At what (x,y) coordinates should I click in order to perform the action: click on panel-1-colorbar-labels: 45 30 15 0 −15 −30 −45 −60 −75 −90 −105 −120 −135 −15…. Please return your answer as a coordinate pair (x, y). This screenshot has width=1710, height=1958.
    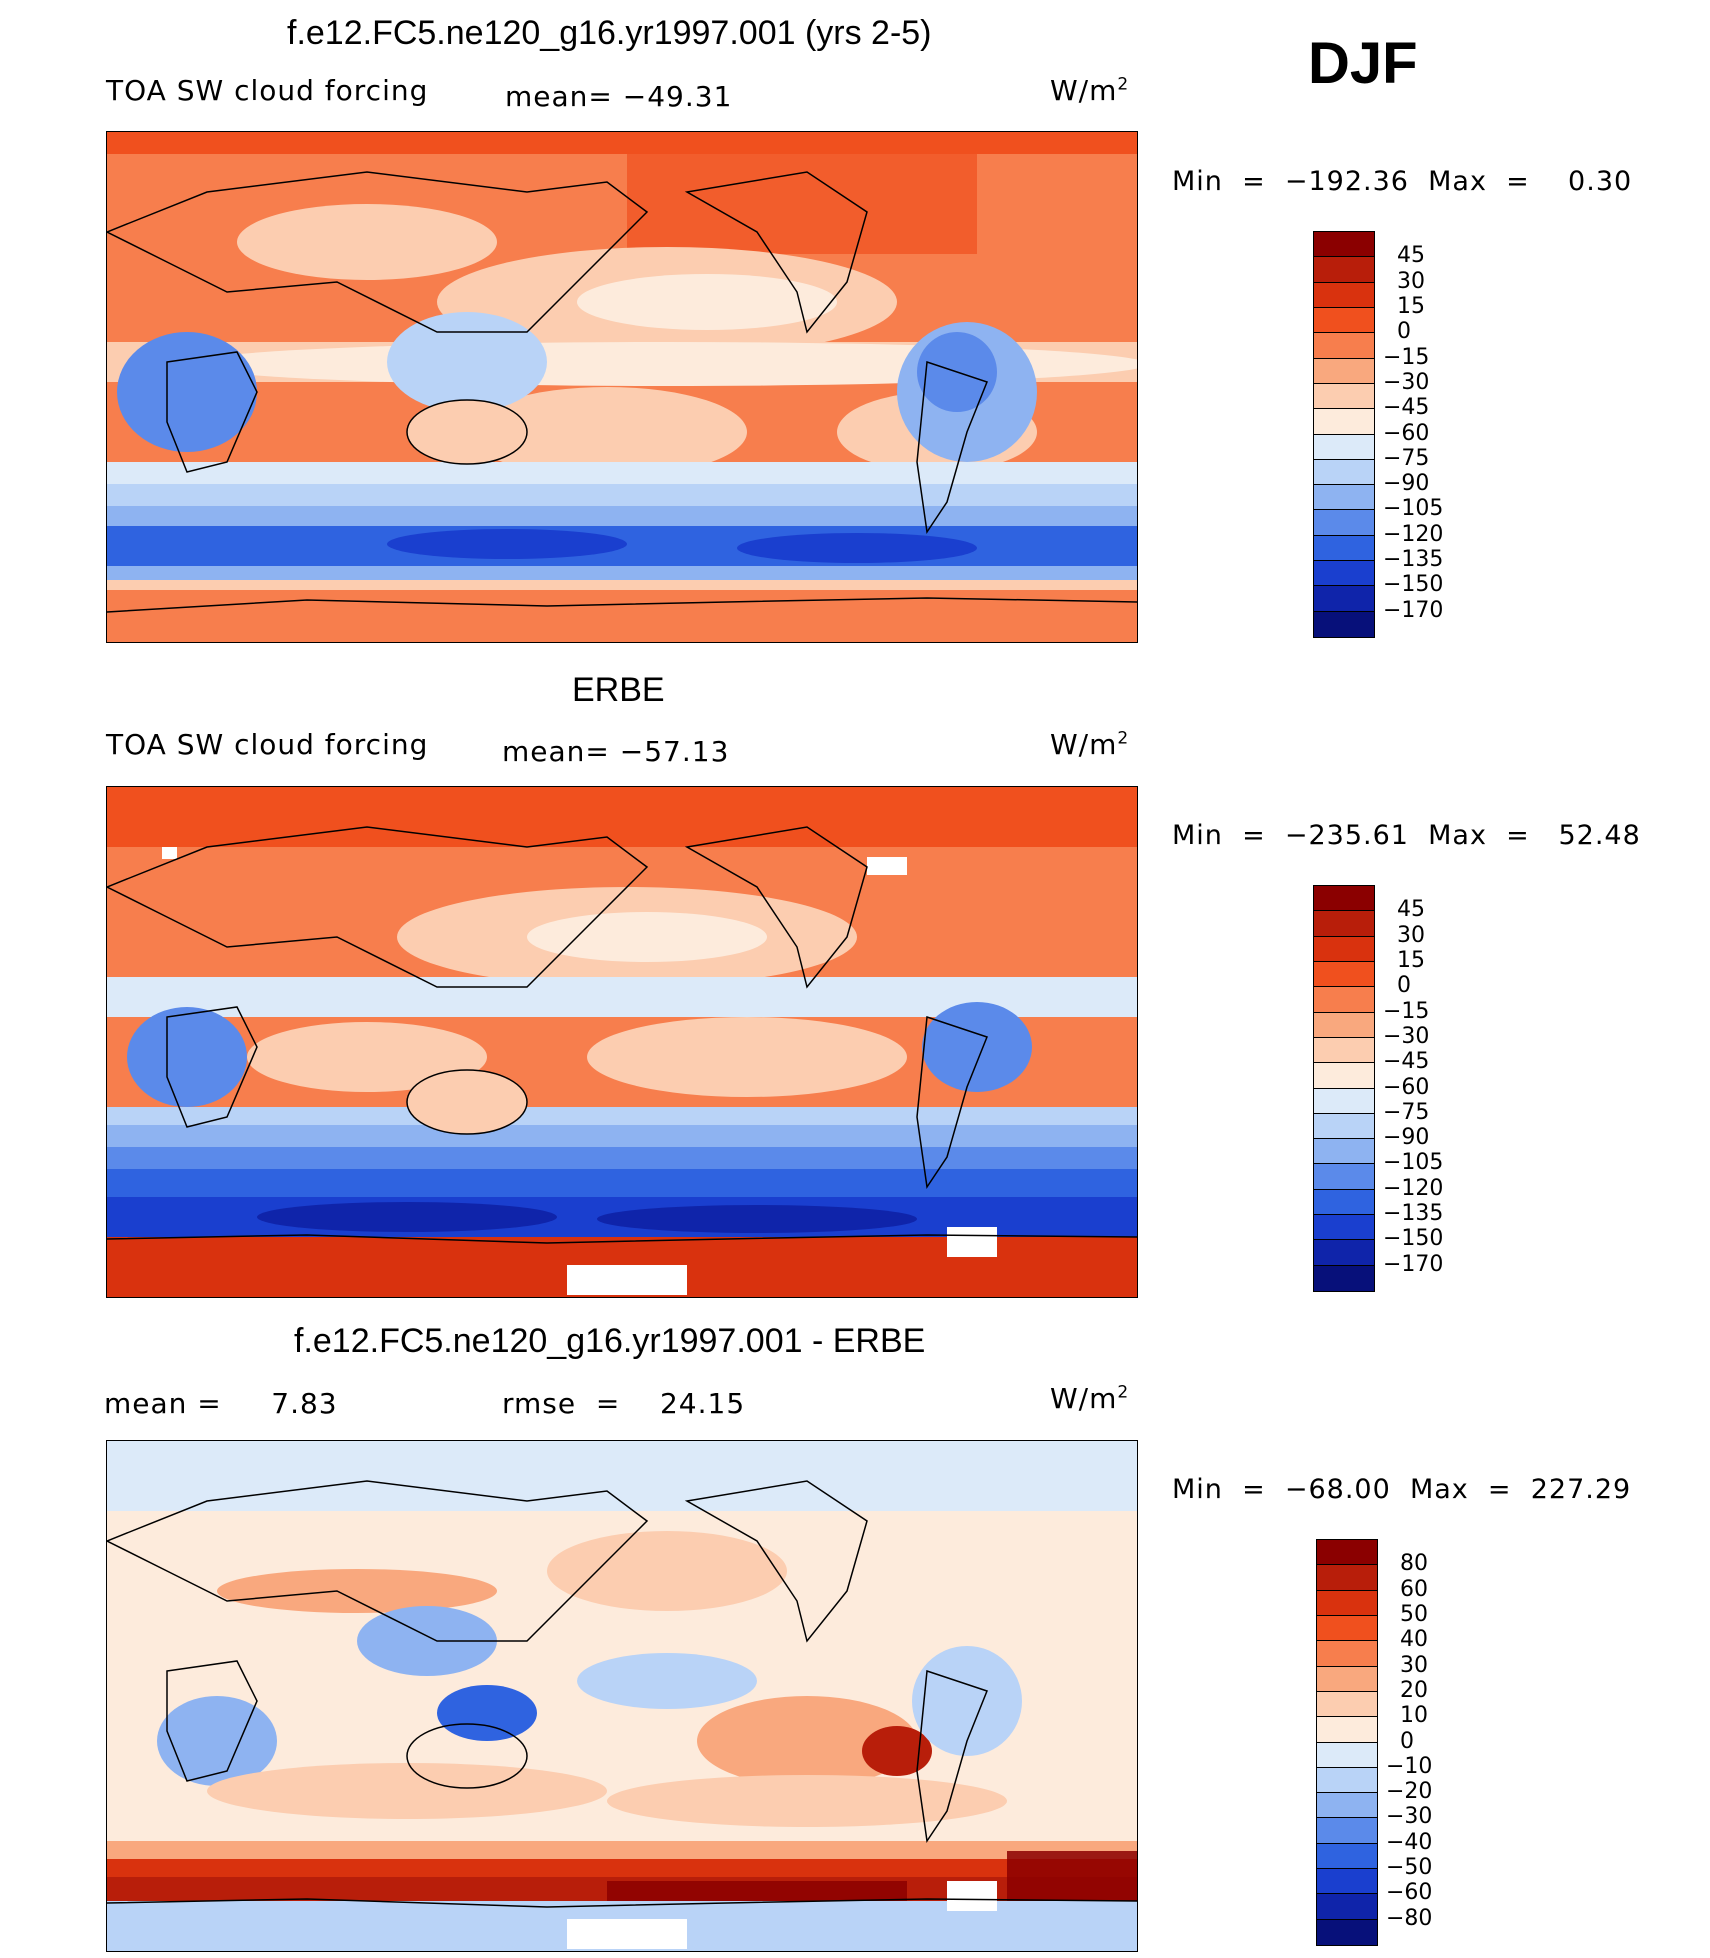
    Looking at the image, I should click on (1443, 434).